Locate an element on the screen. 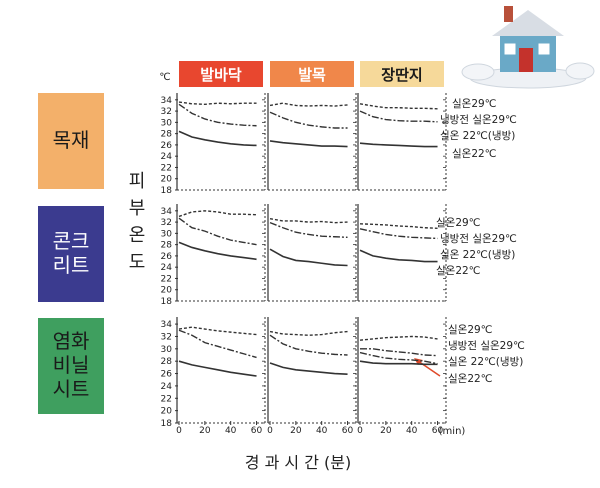 This screenshot has height=488, width=600. x-axis-title: 경 과 시 간 (분) is located at coordinates (298, 462).